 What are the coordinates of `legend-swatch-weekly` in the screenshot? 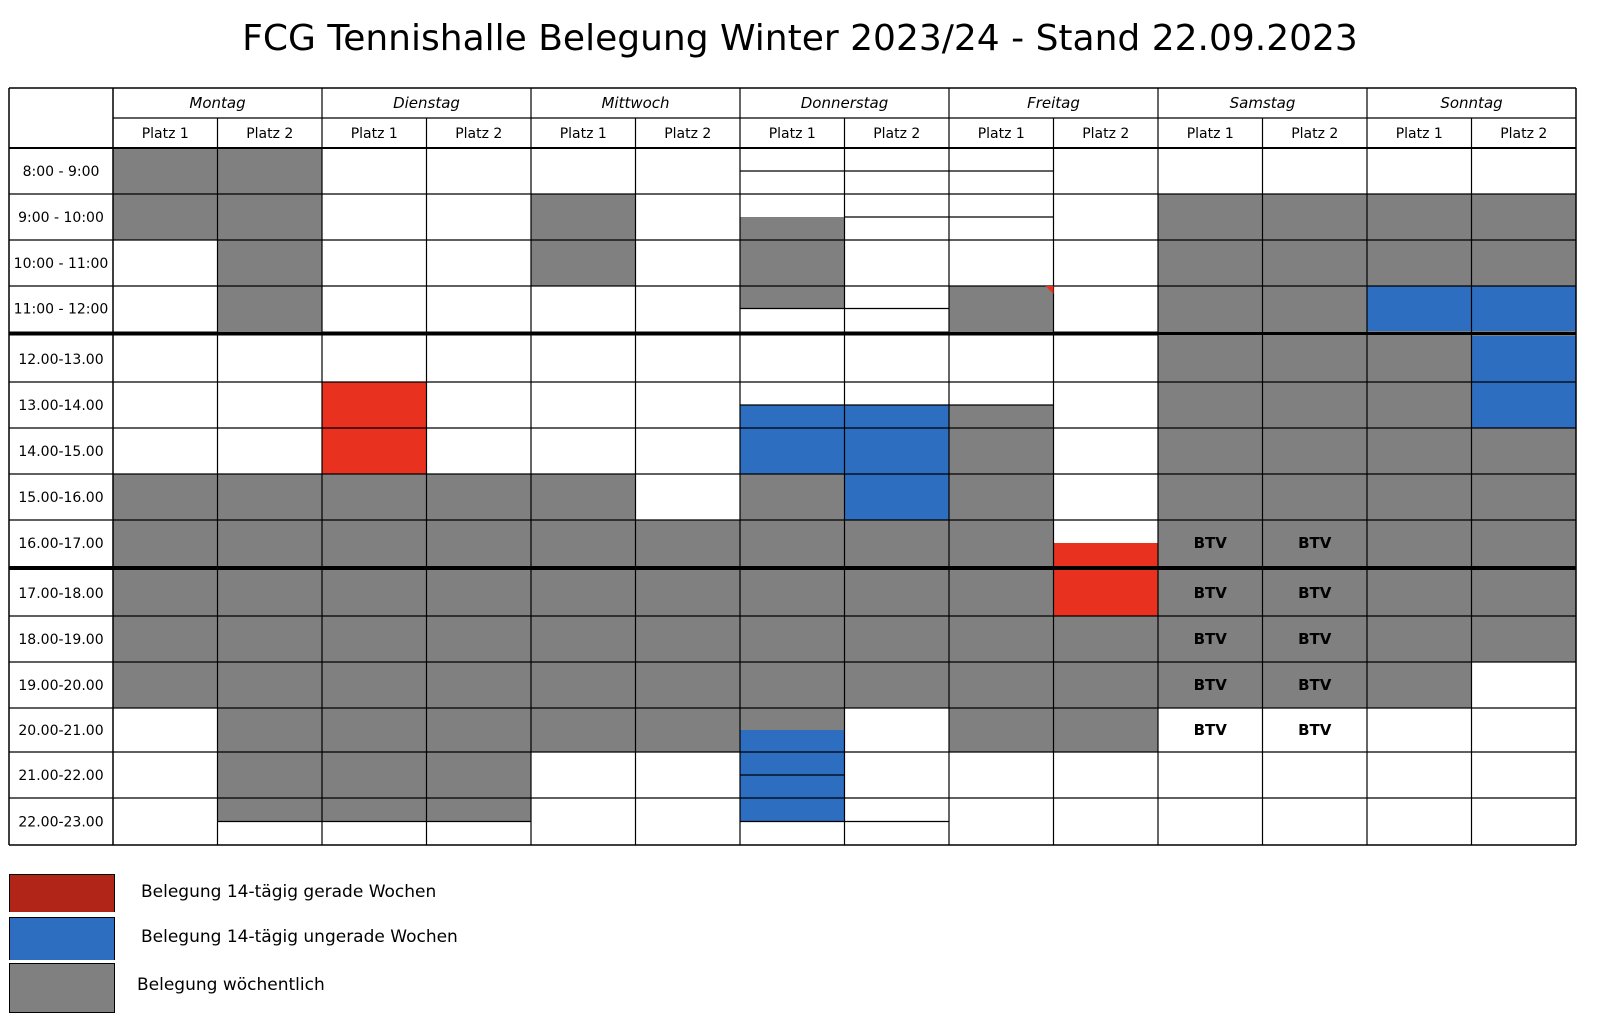 It's located at (62, 988).